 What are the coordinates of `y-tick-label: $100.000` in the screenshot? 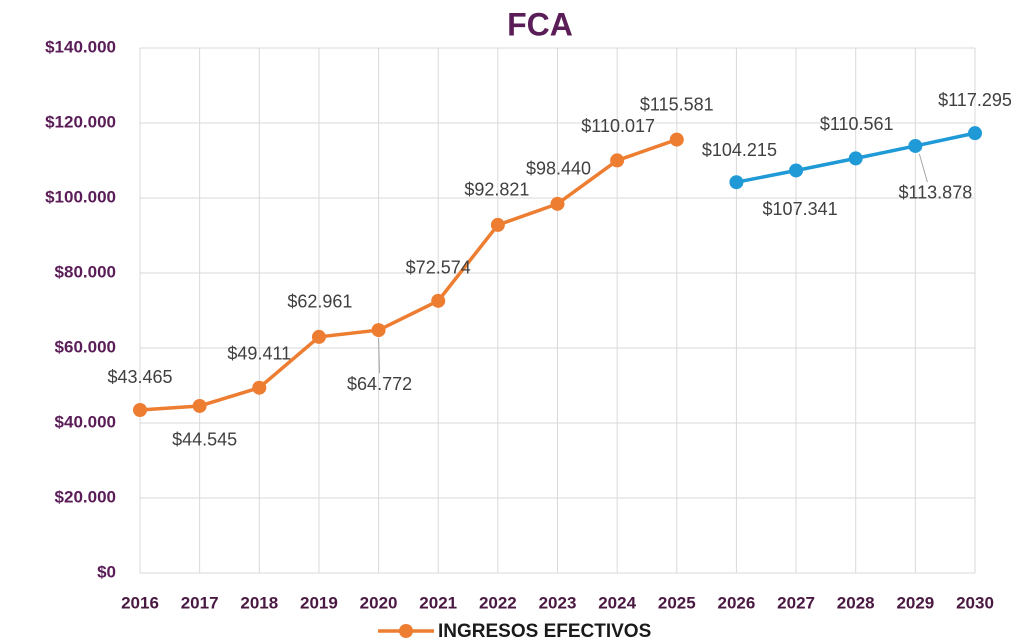 It's located at (80, 196).